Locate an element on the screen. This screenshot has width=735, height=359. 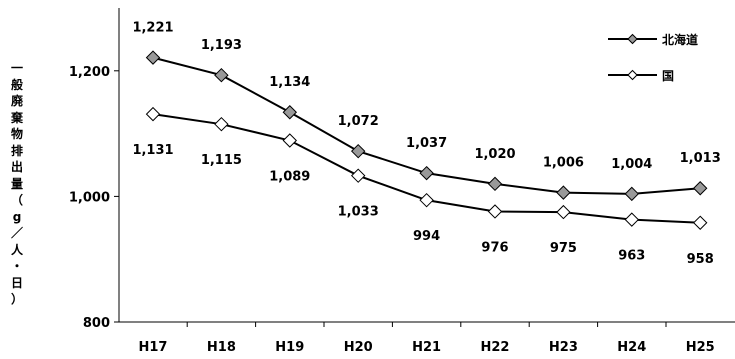
y-axis-title-char: （ is located at coordinates (16, 200).